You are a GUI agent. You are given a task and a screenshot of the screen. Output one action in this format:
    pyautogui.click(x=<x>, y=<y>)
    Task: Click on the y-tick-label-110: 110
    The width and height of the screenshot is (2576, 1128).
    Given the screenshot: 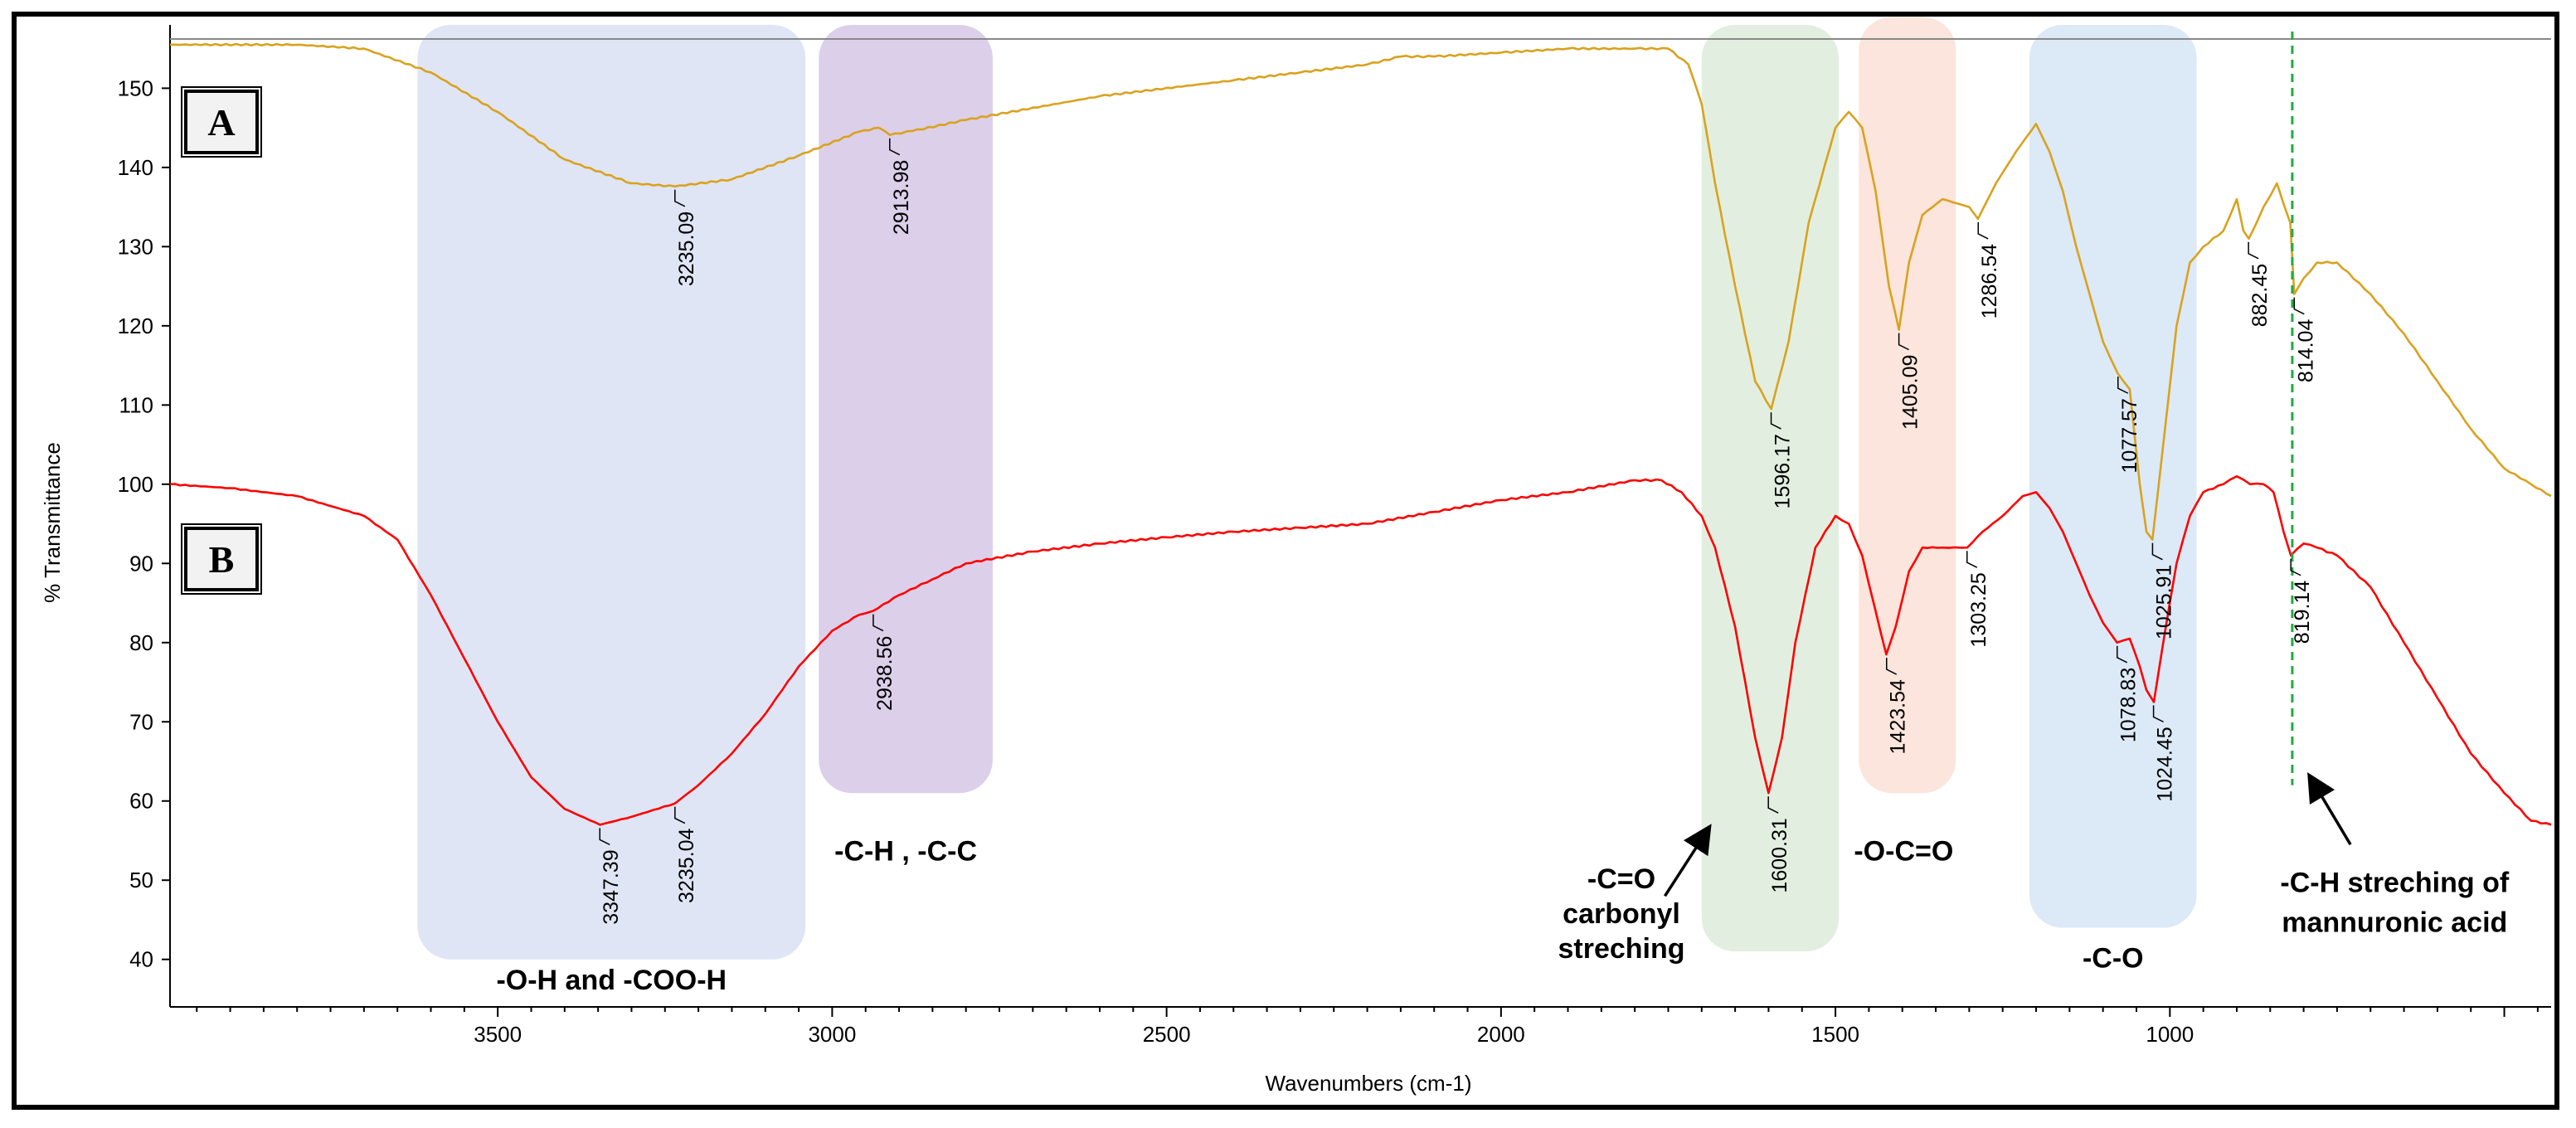 What is the action you would take?
    pyautogui.click(x=136, y=404)
    